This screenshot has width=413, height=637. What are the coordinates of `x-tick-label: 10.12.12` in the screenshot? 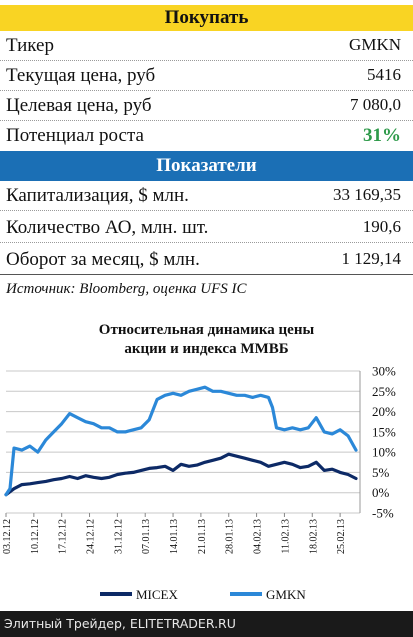 It's located at (35, 536).